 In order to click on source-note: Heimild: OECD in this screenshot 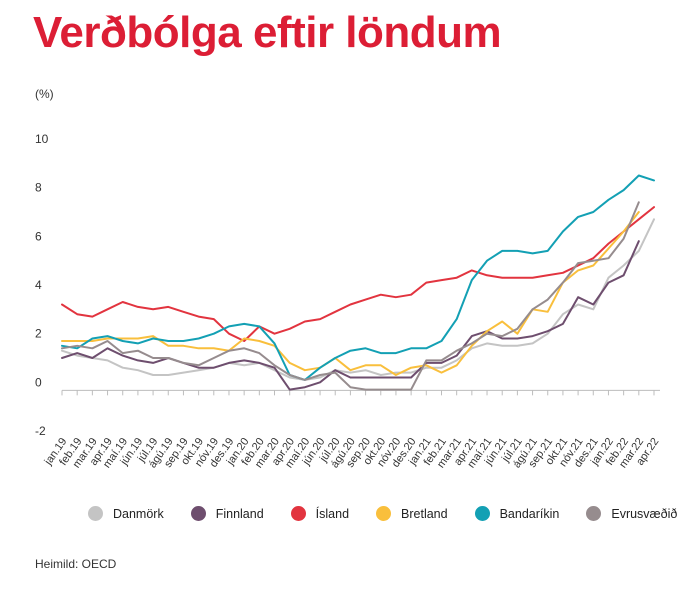, I will do `click(76, 564)`.